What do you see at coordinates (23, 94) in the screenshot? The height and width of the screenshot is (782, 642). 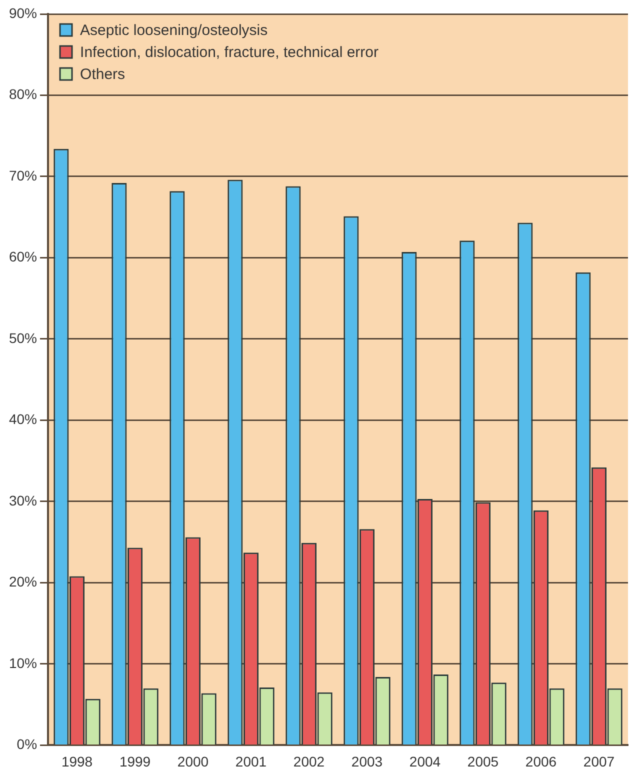 I see `y-tick-label: 80%` at bounding box center [23, 94].